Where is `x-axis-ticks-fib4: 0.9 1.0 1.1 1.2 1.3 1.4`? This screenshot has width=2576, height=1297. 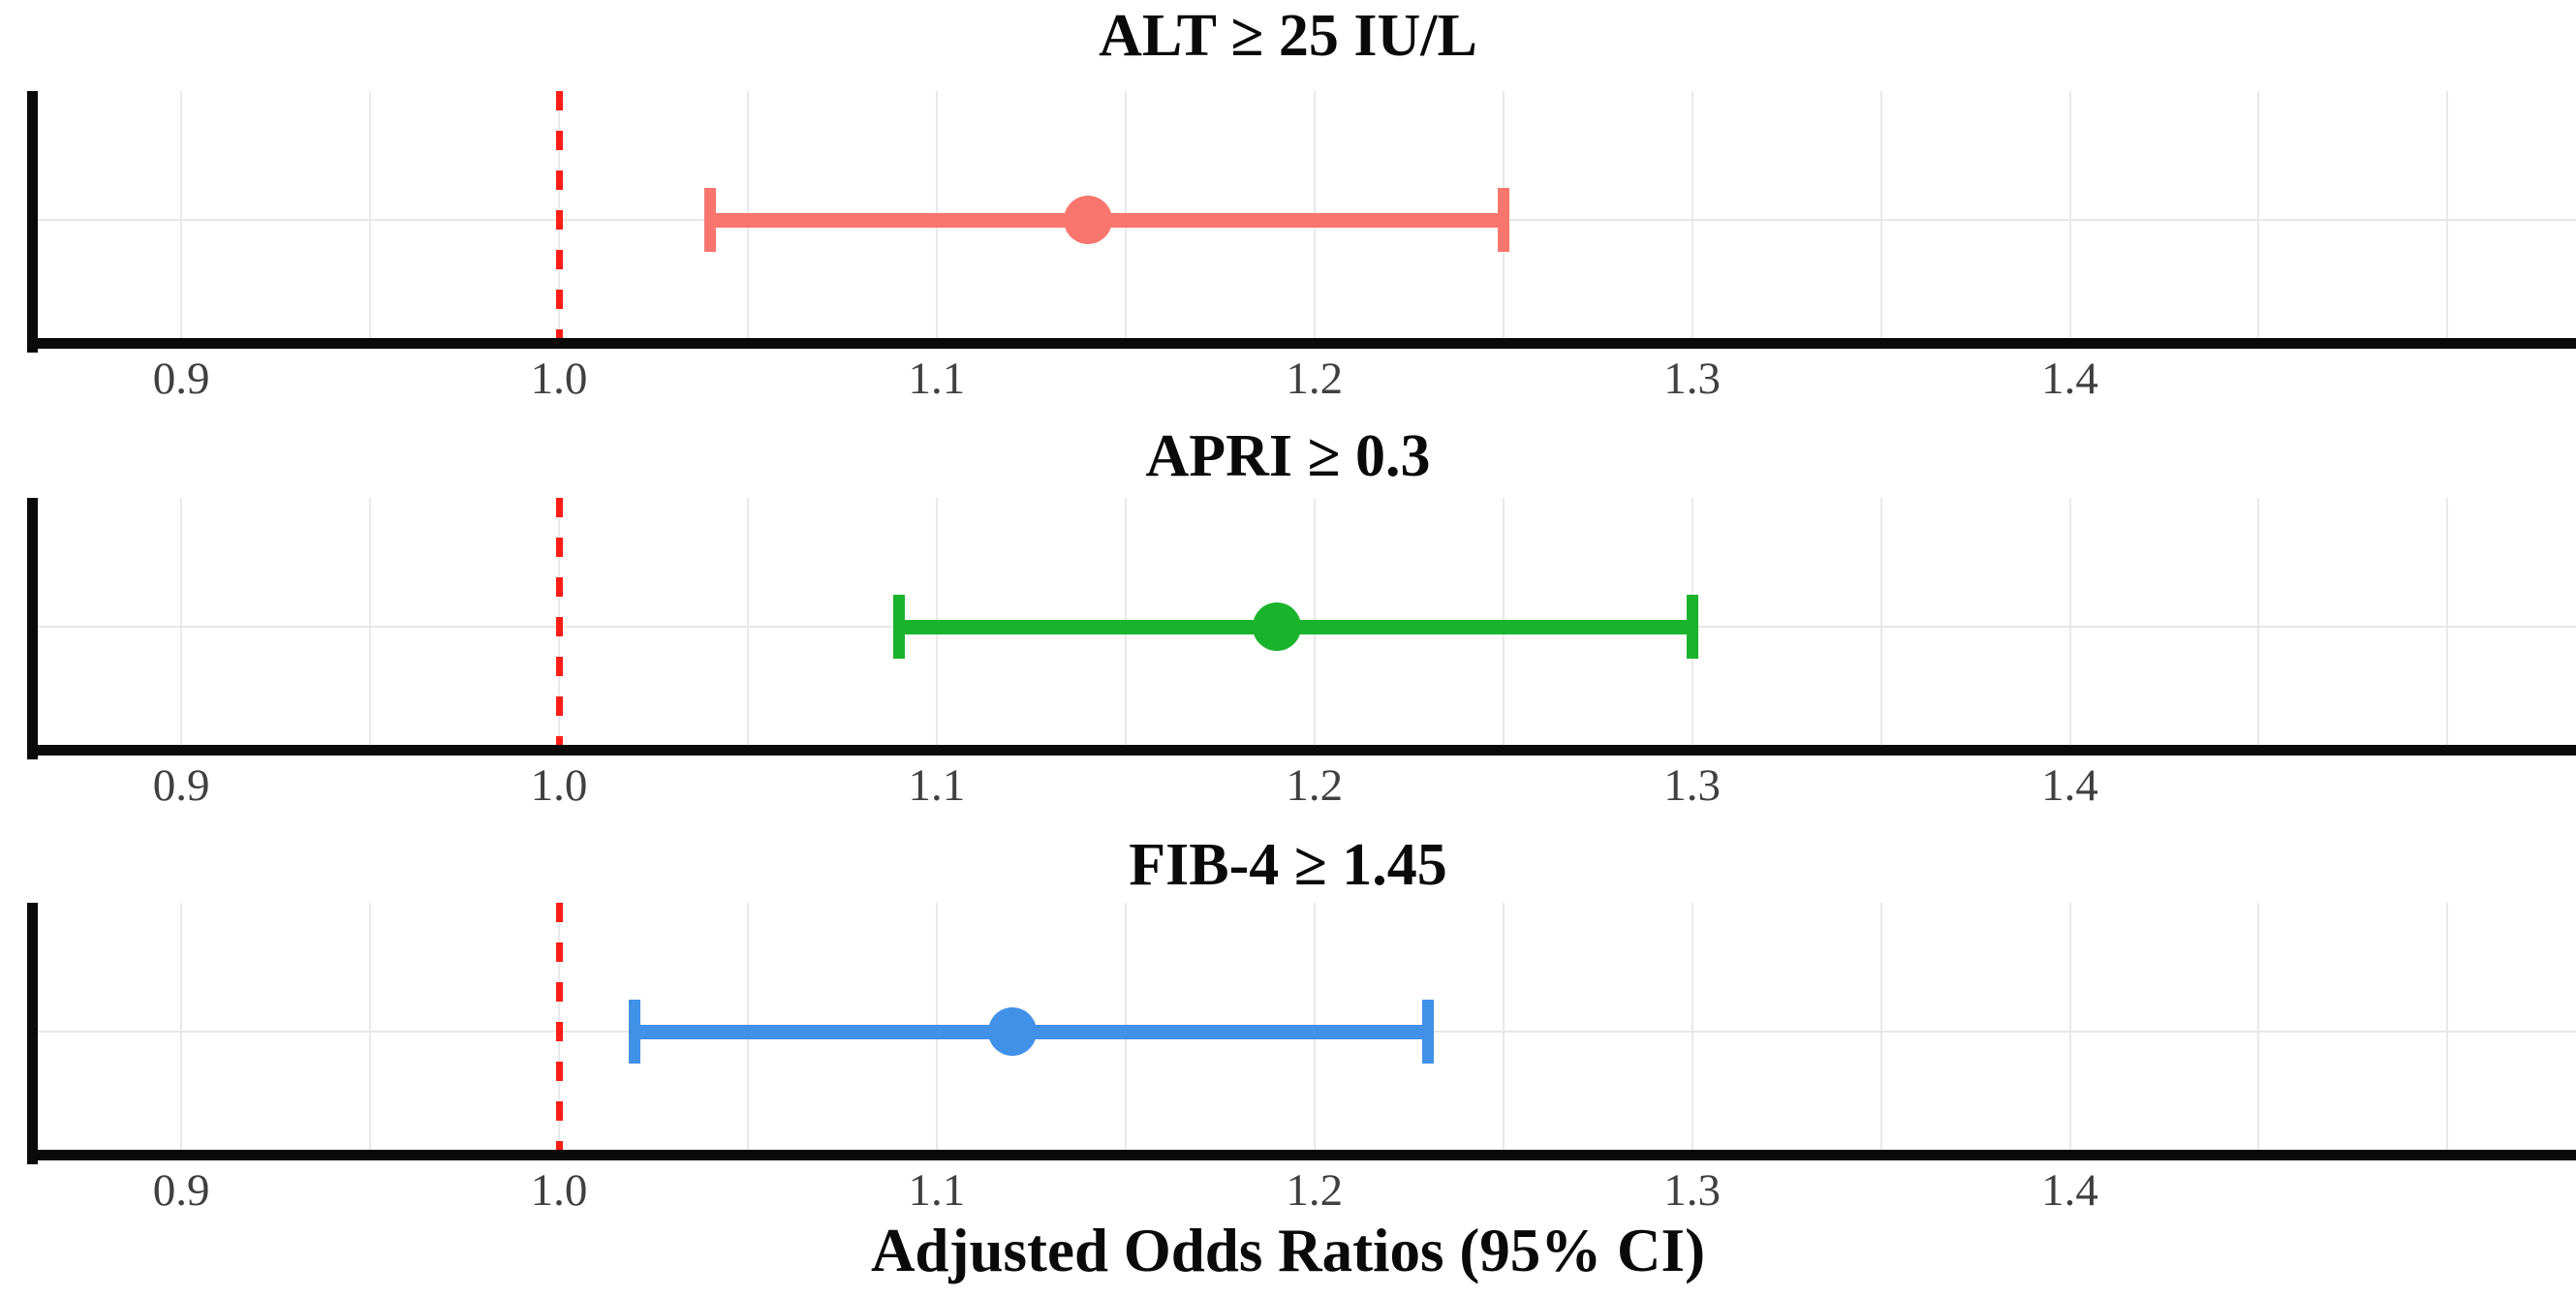
x-axis-ticks-fib4: 0.9 1.0 1.1 1.2 1.3 1.4 is located at coordinates (1288, 1190).